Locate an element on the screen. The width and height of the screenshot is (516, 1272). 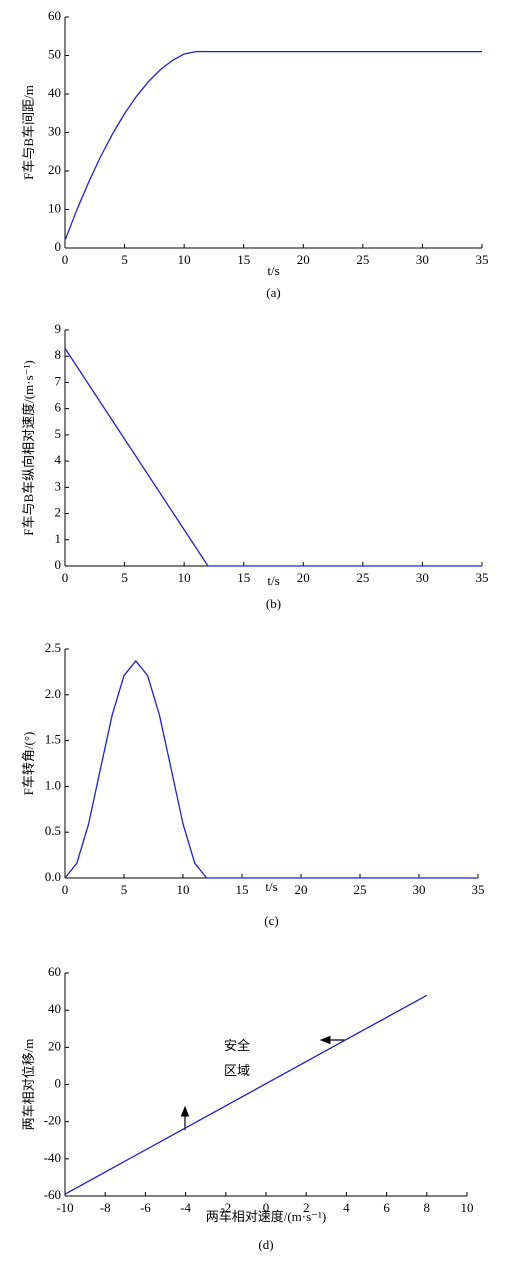
x-tick-label: 6 is located at coordinates (386, 1207).